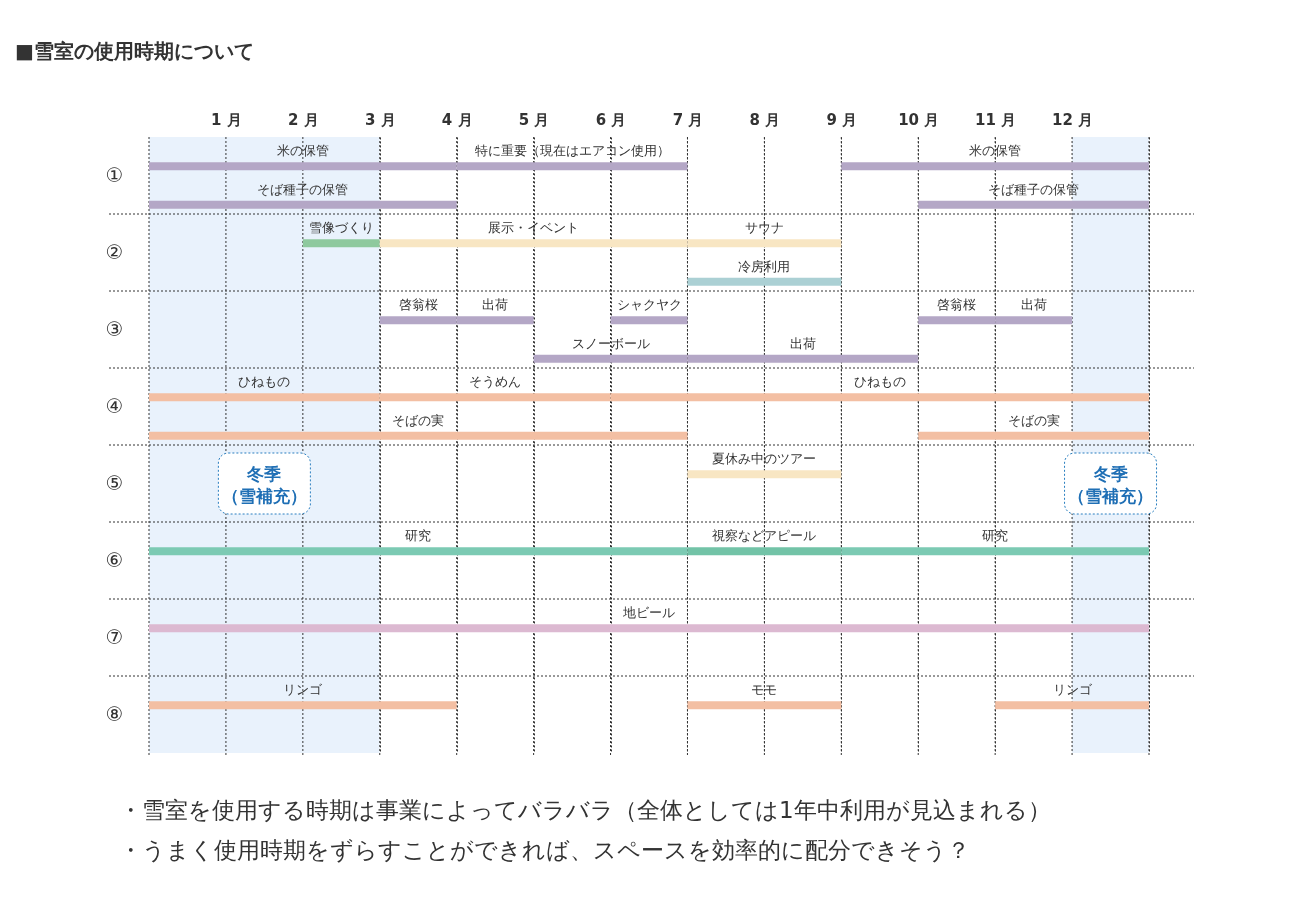 This screenshot has width=1292, height=913. I want to click on data-label: 夏休み中のツアー, so click(764, 459).